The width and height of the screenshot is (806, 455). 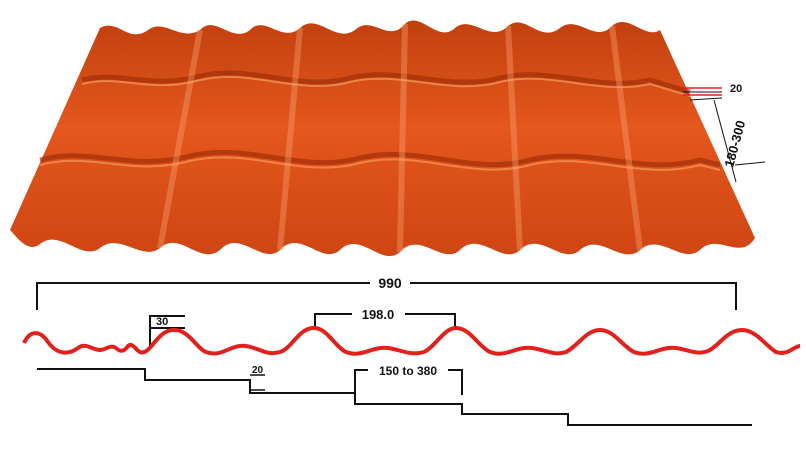 I want to click on pitch-label: 198.0, so click(x=378, y=314).